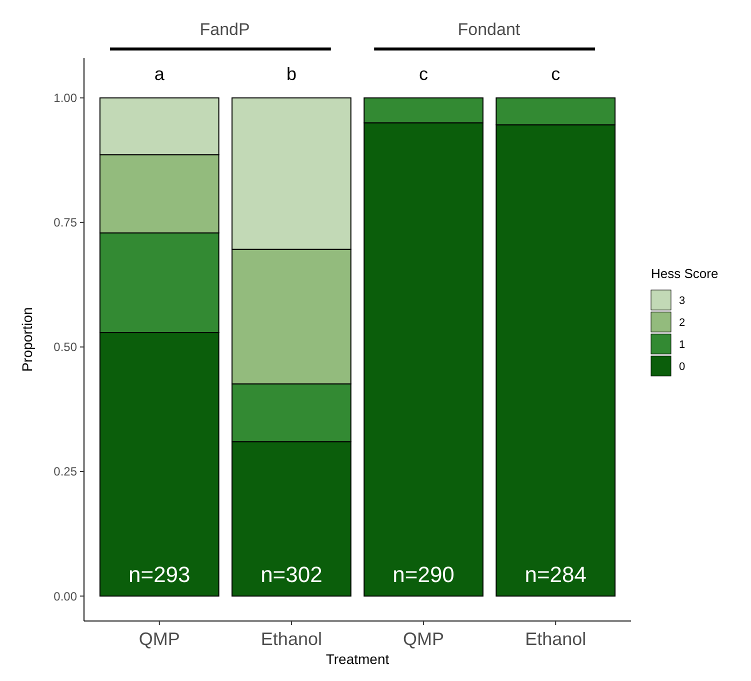 The height and width of the screenshot is (681, 751). I want to click on annotation: n=302, so click(291, 575).